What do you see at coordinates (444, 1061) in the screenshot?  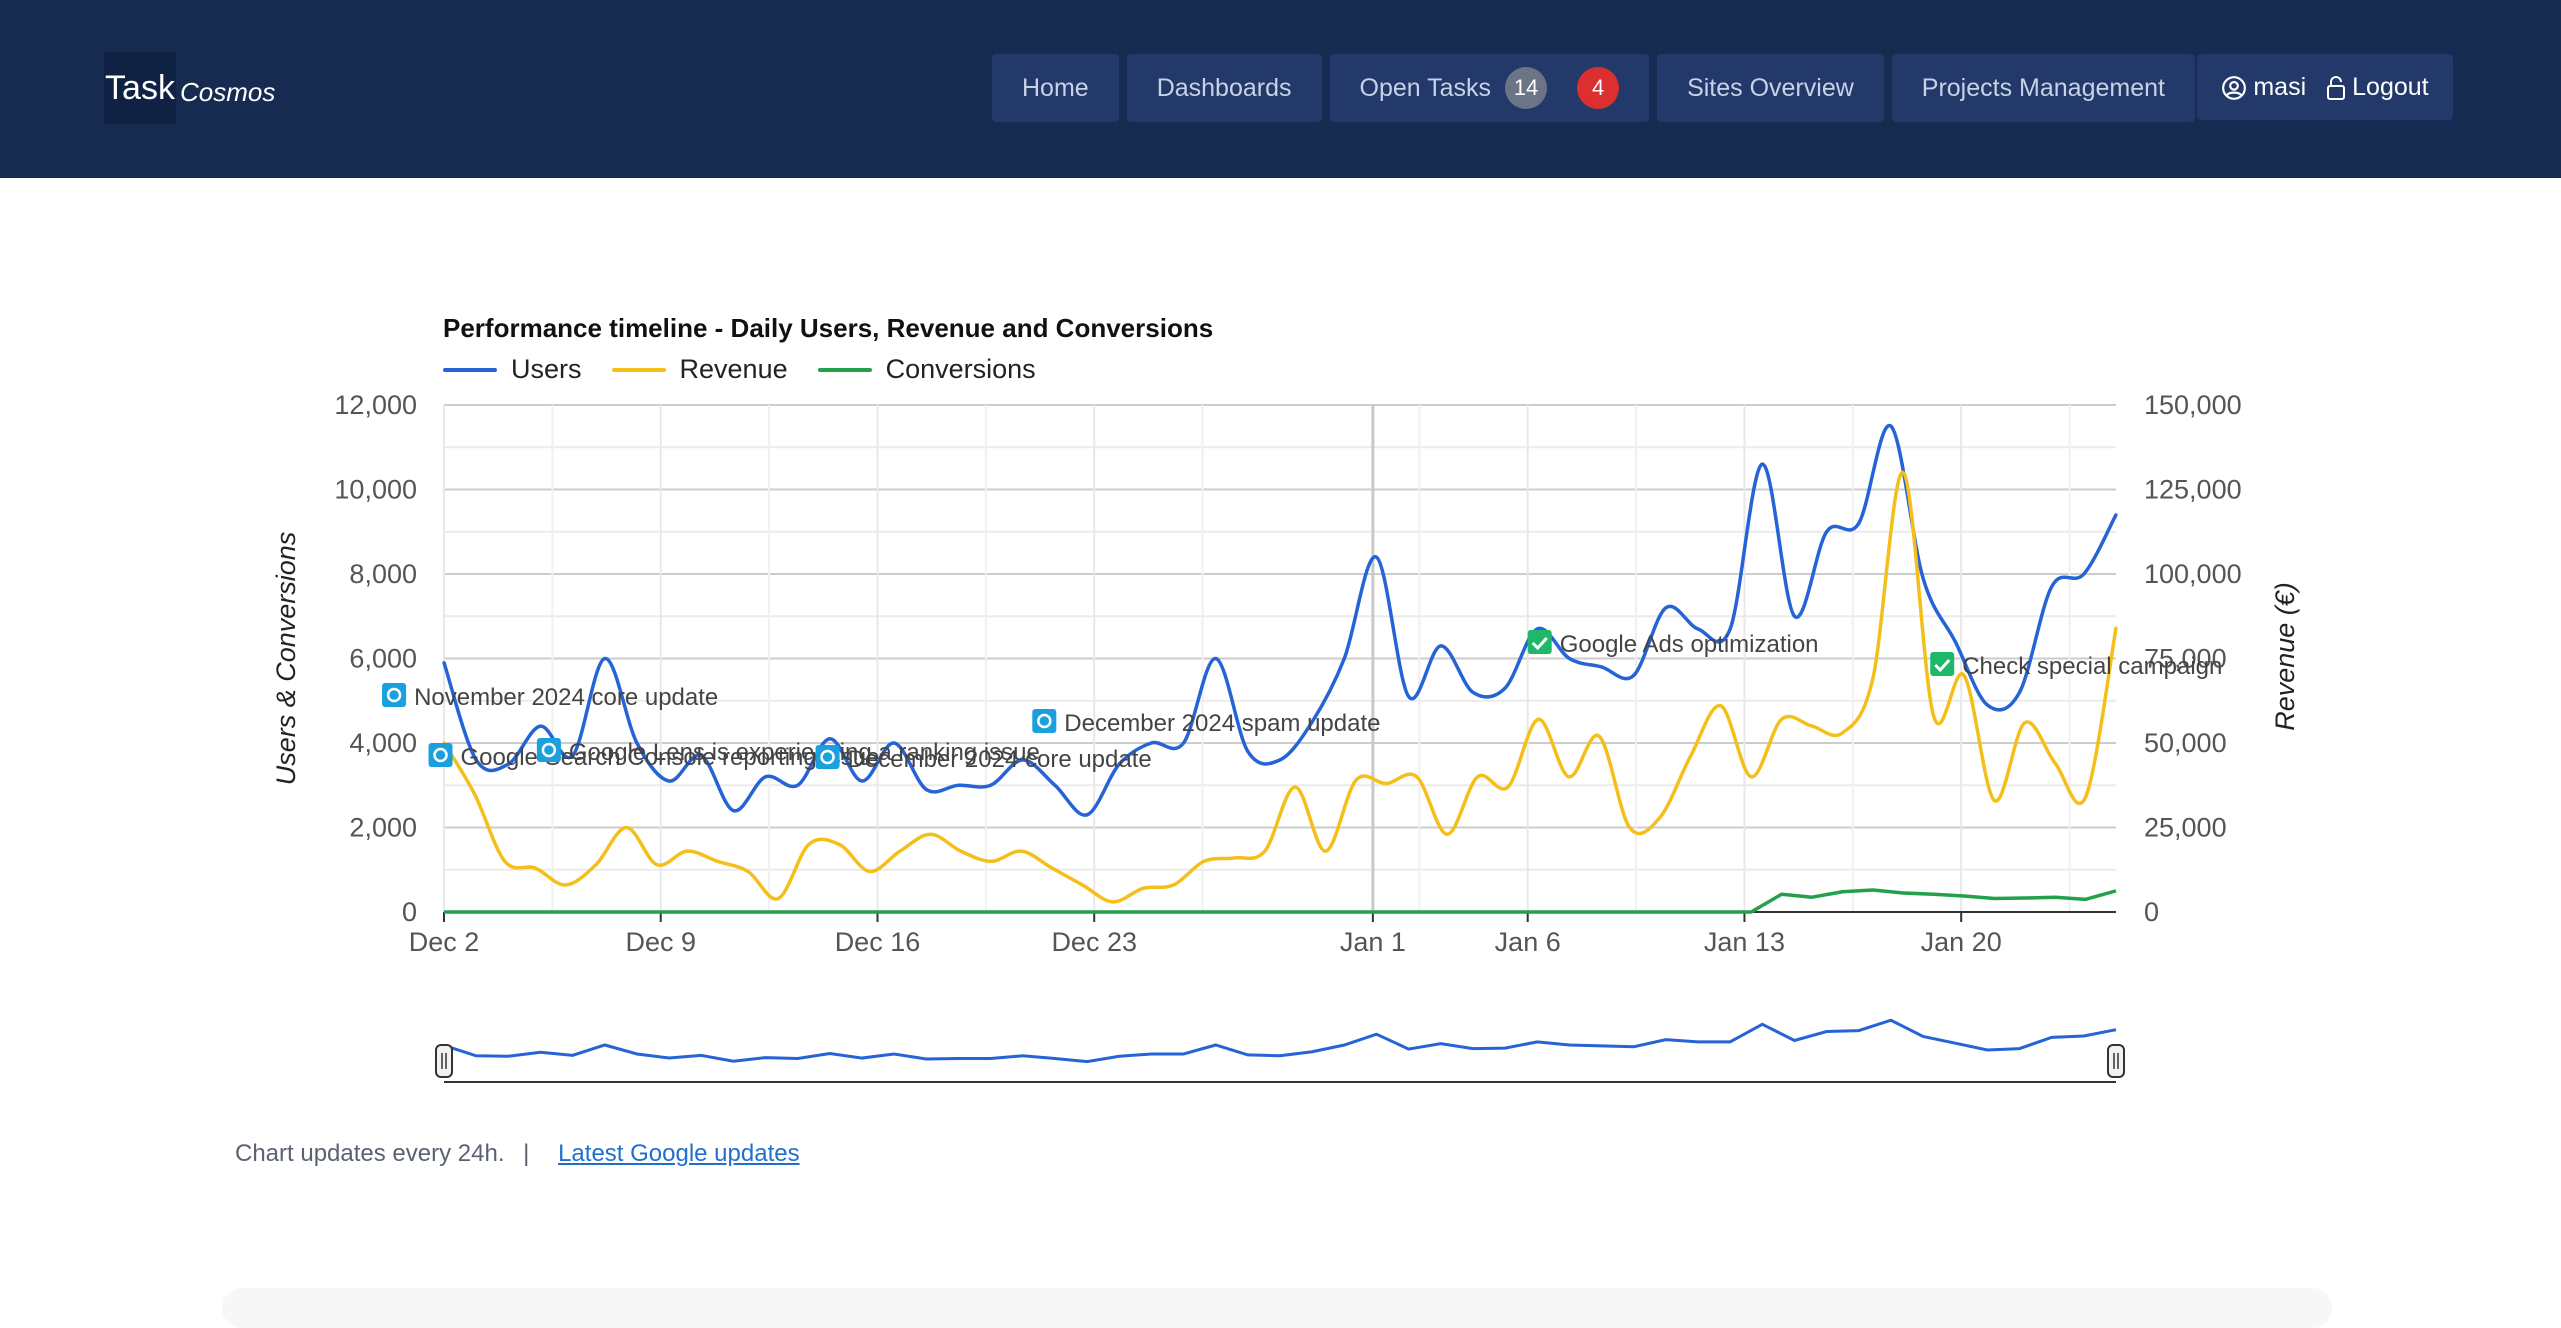 I see `navigator-handle-left` at bounding box center [444, 1061].